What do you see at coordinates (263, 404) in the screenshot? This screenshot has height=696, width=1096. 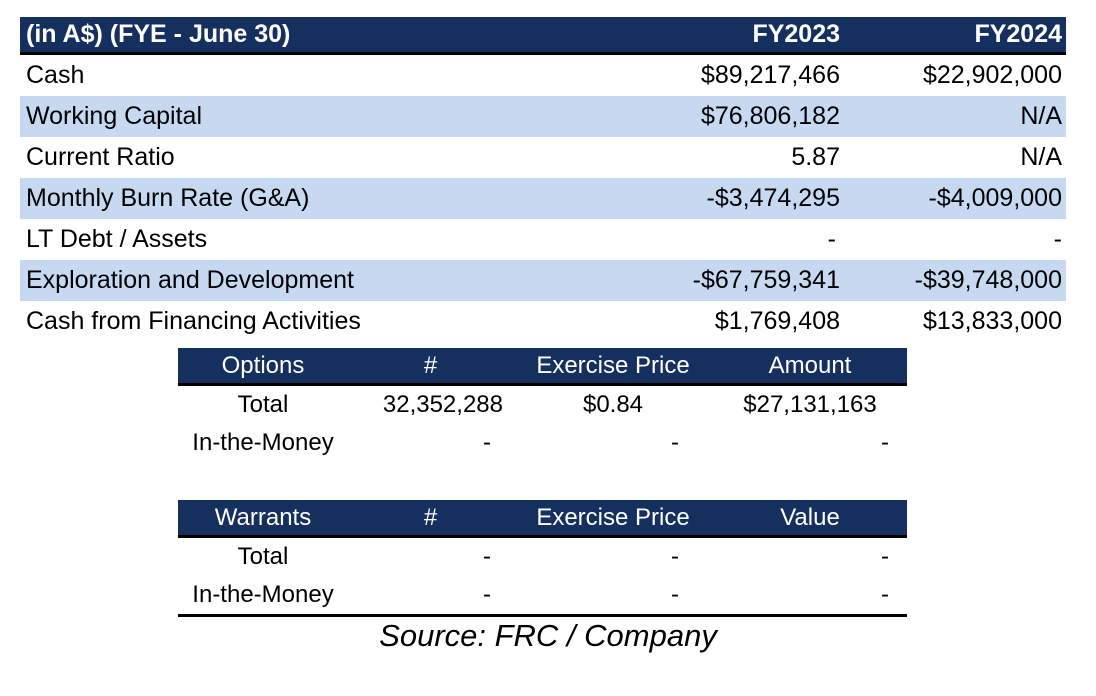 I see `options-row-name: Total` at bounding box center [263, 404].